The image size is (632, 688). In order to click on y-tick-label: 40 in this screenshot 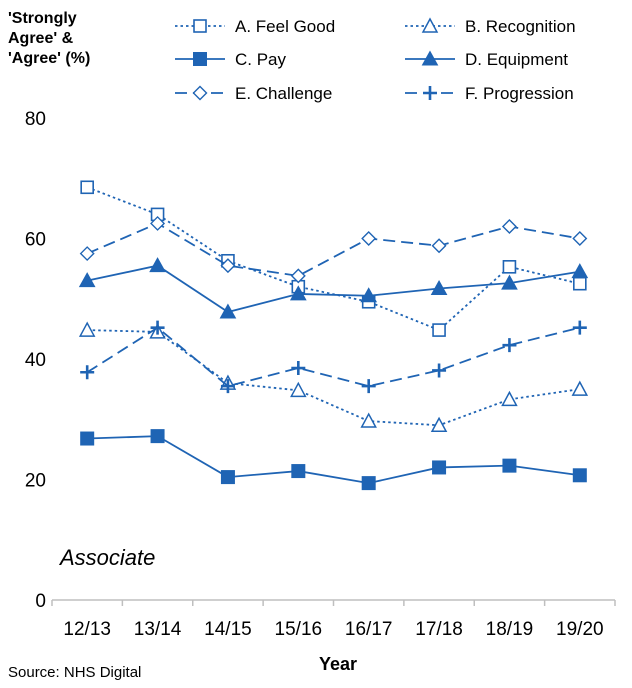, I will do `click(35, 360)`.